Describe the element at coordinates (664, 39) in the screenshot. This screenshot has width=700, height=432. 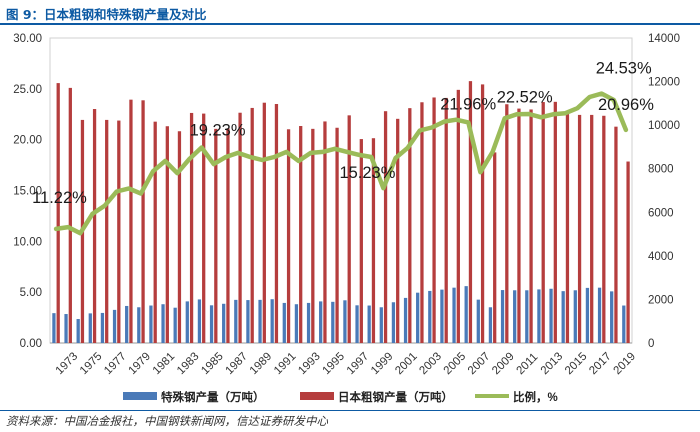
I see `right-axis-tick-label: 14000` at that location.